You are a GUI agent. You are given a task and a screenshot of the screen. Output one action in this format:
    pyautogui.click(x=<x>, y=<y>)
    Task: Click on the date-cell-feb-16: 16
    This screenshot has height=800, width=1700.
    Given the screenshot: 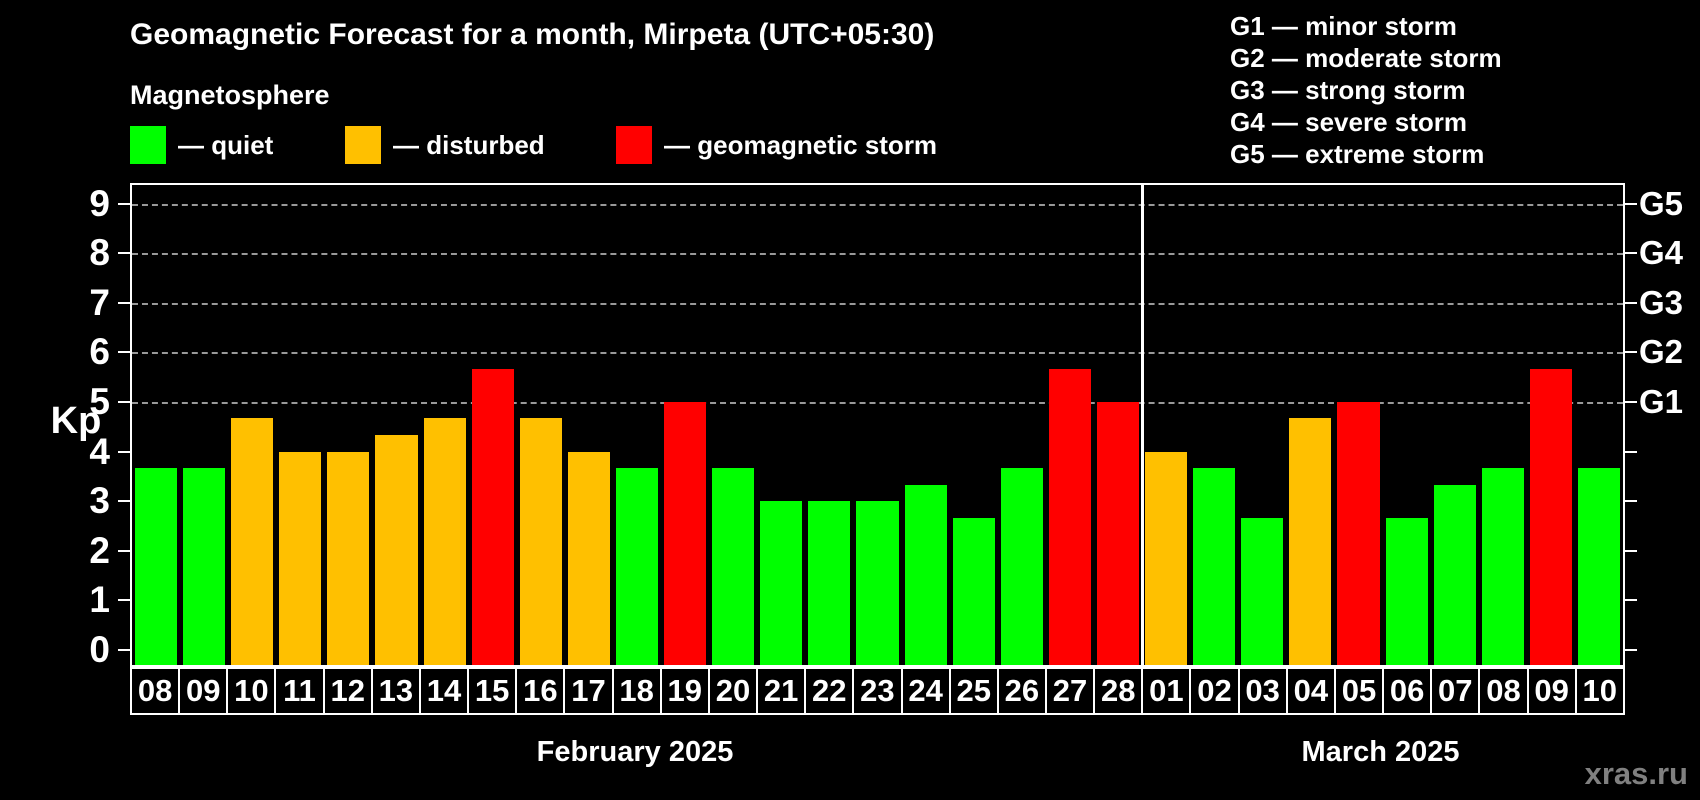 What is the action you would take?
    pyautogui.click(x=540, y=691)
    